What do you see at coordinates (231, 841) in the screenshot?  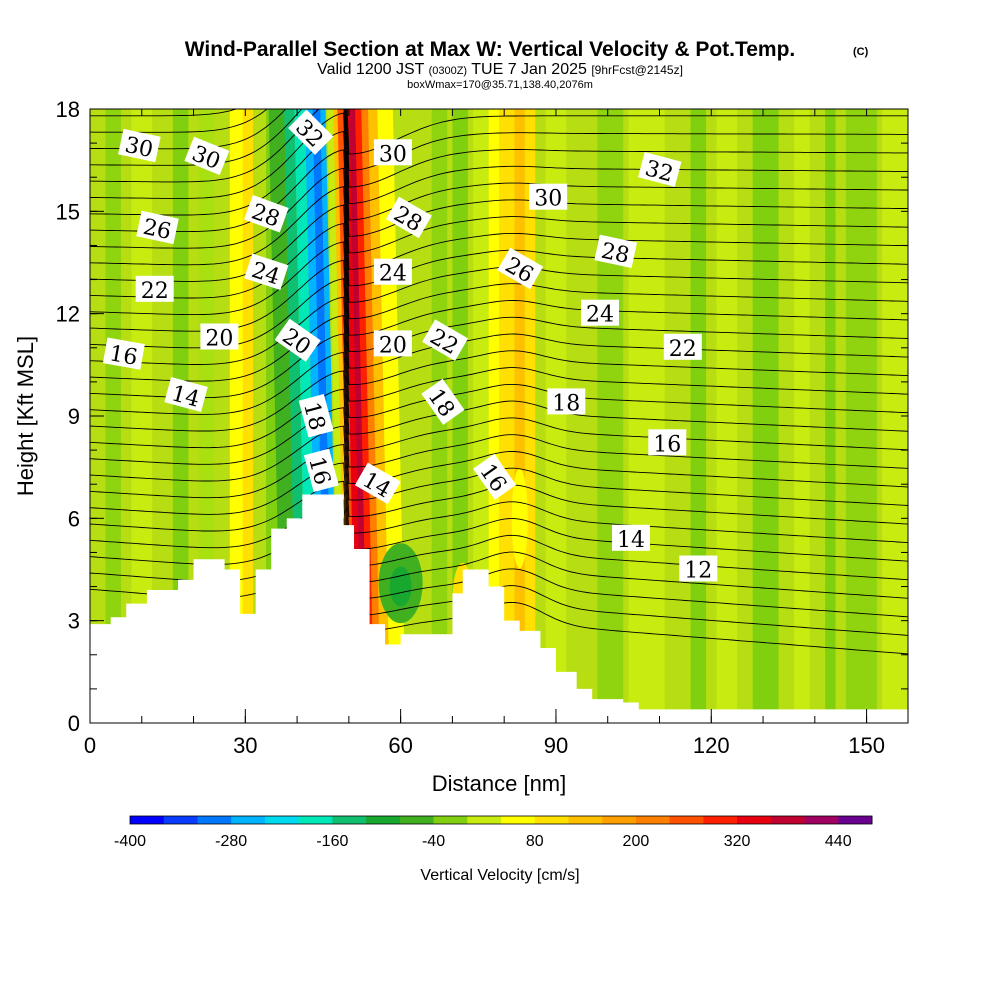 I see `colorbar-tick-label: -280` at bounding box center [231, 841].